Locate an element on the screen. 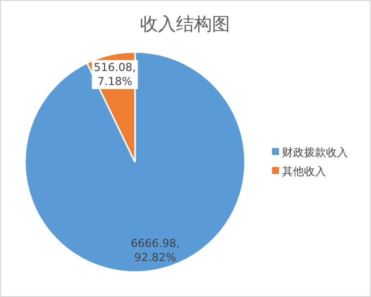 The height and width of the screenshot is (297, 371). legend-label: 其他收入 is located at coordinates (304, 171).